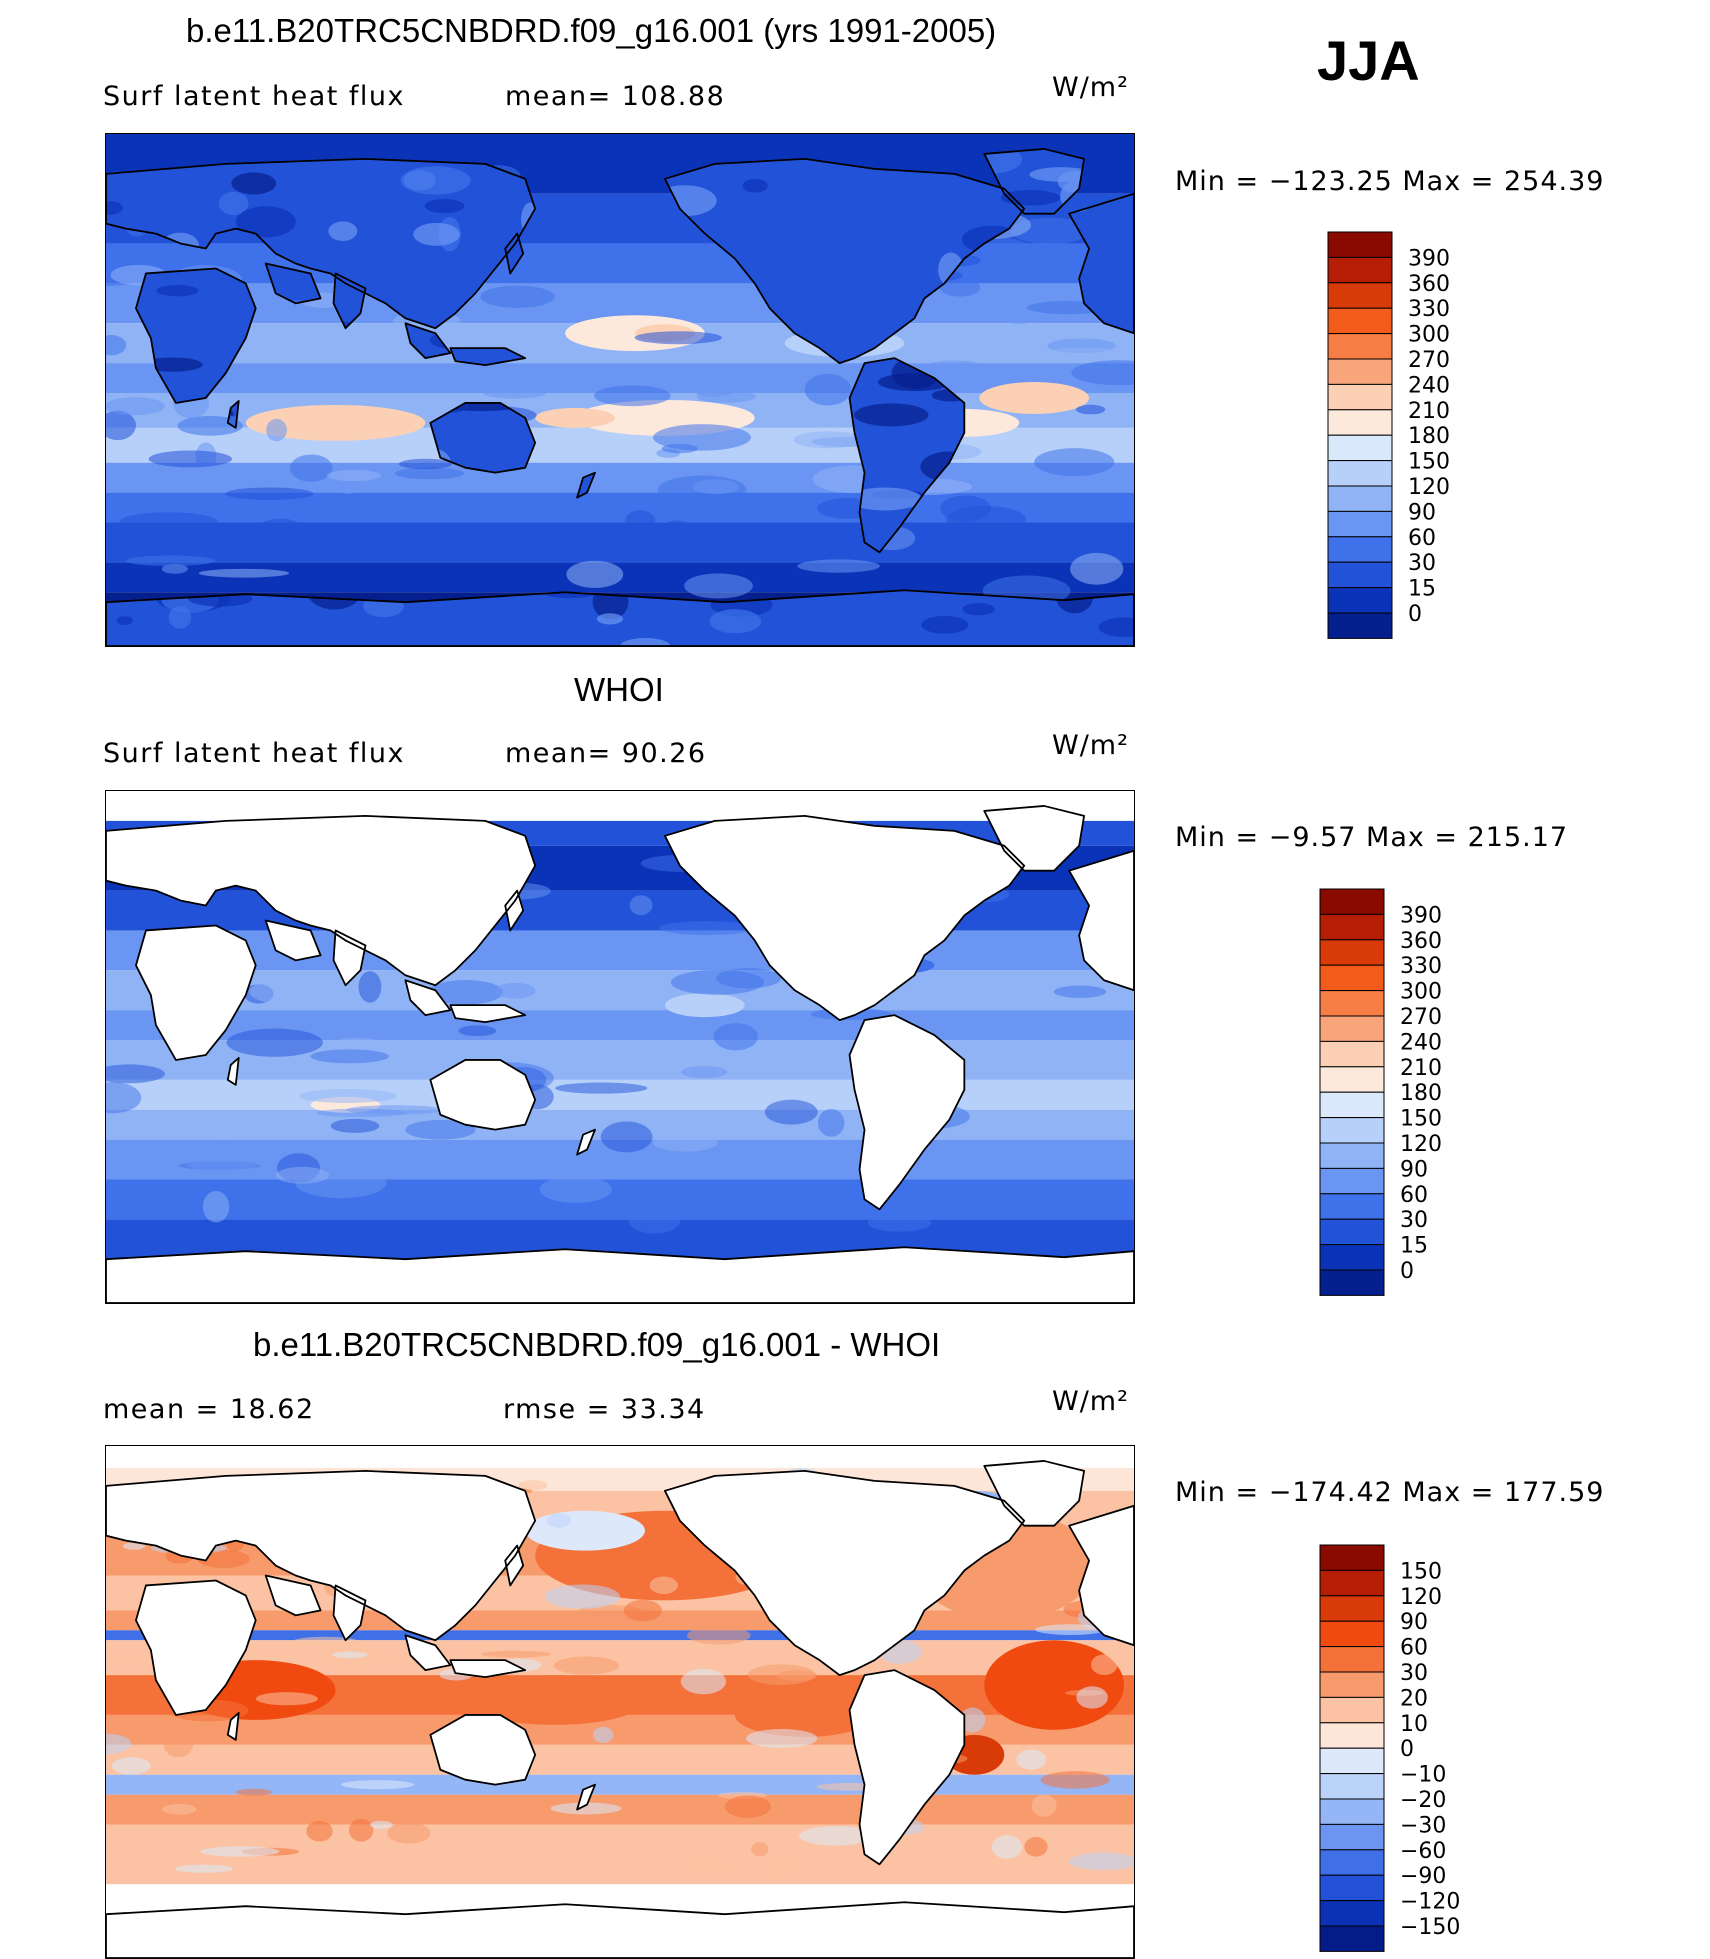 The image size is (1710, 1959). I want to click on panel-1-colorbar: 390 360 330 300 270 240 210 180 150 120 90 60 30 15 0, so click(1412, 436).